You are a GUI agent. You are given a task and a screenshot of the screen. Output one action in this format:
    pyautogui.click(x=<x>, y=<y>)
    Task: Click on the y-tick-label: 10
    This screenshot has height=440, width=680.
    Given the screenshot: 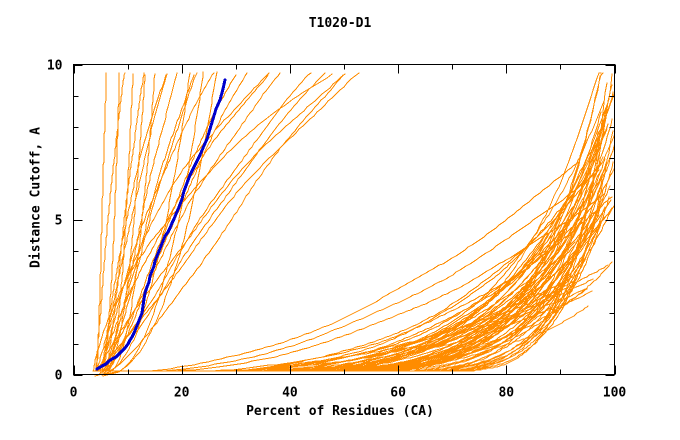 What is the action you would take?
    pyautogui.click(x=55, y=66)
    